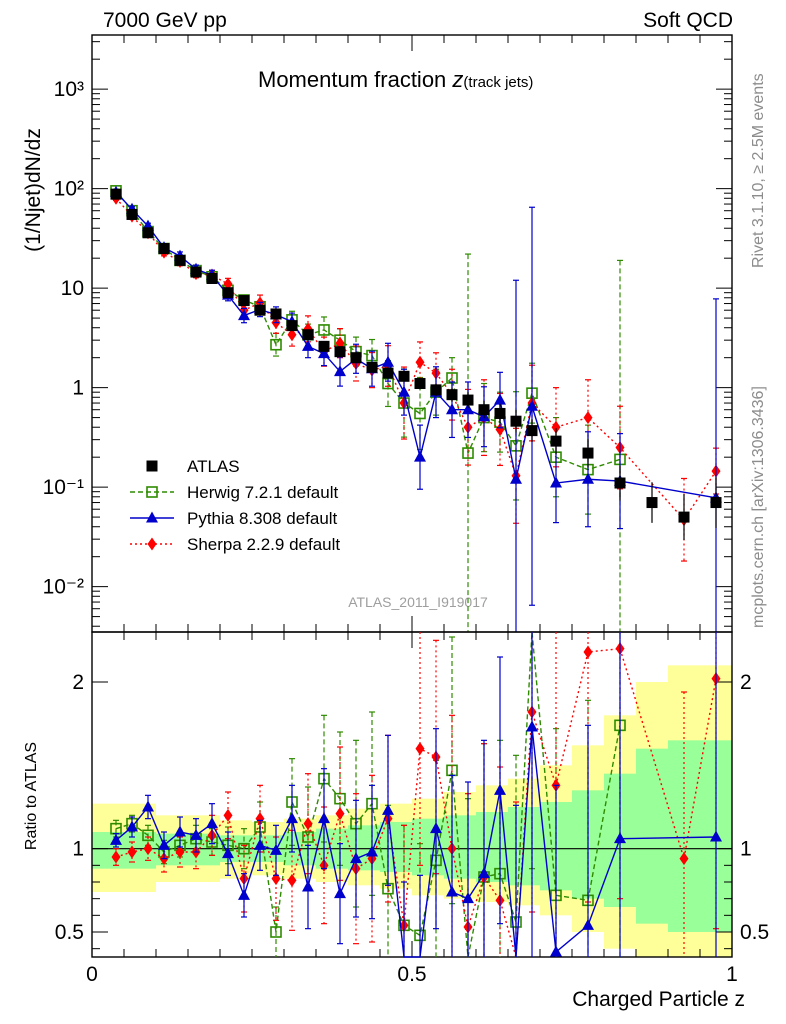  Describe the element at coordinates (658, 999) in the screenshot. I see `x-axis-title: Charged Particle z` at that location.